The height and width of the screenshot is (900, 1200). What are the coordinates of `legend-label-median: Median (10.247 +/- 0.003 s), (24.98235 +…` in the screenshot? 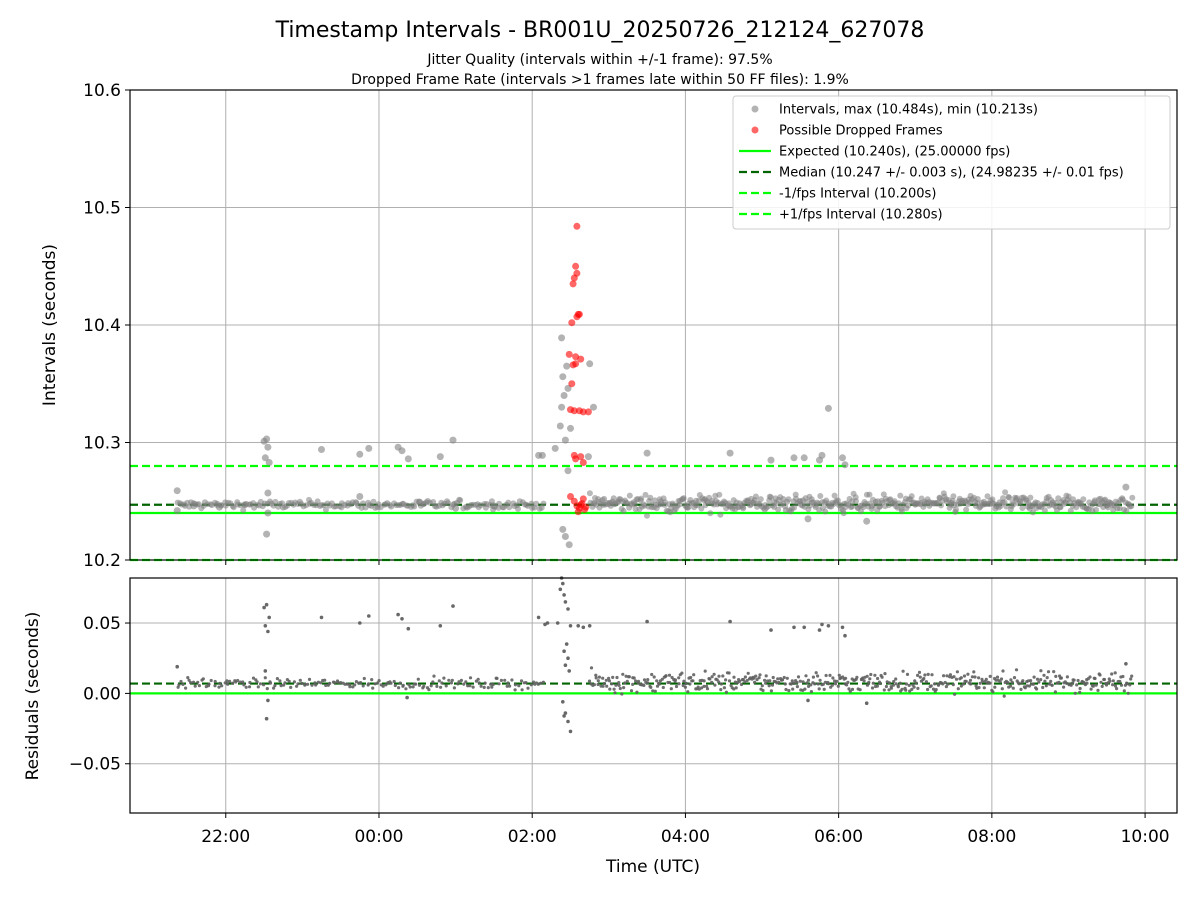 It's located at (951, 173).